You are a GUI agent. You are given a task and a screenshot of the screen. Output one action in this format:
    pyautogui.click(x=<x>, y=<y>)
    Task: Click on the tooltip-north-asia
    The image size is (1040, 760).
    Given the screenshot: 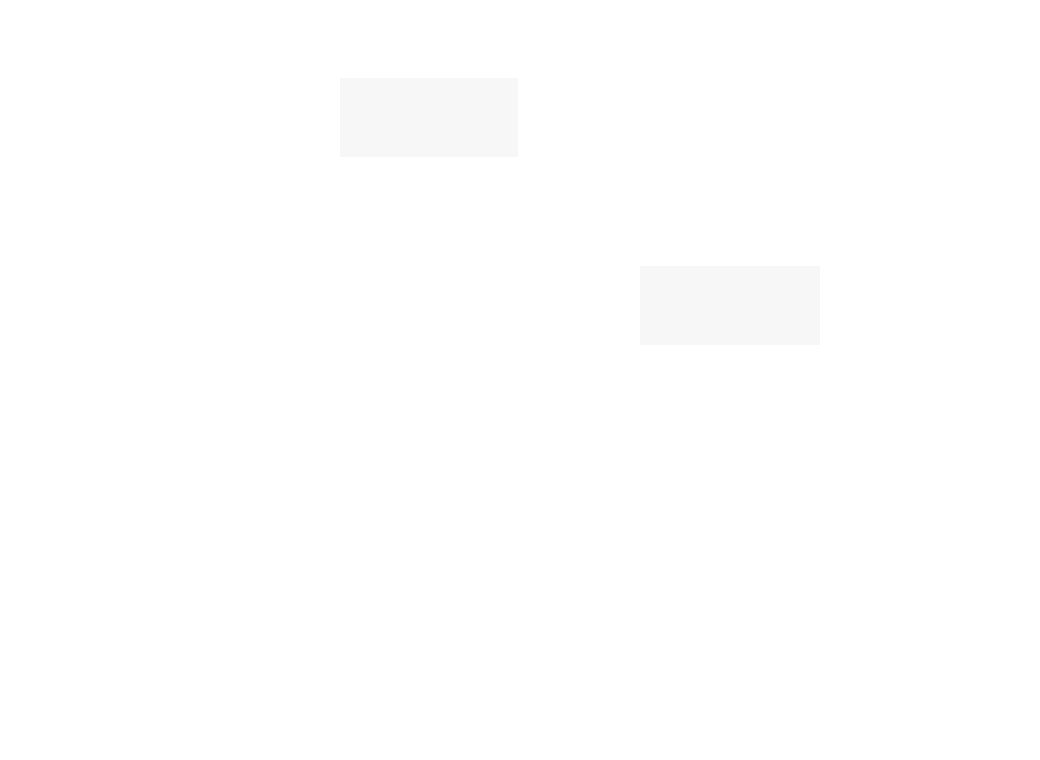 What is the action you would take?
    pyautogui.click(x=730, y=305)
    